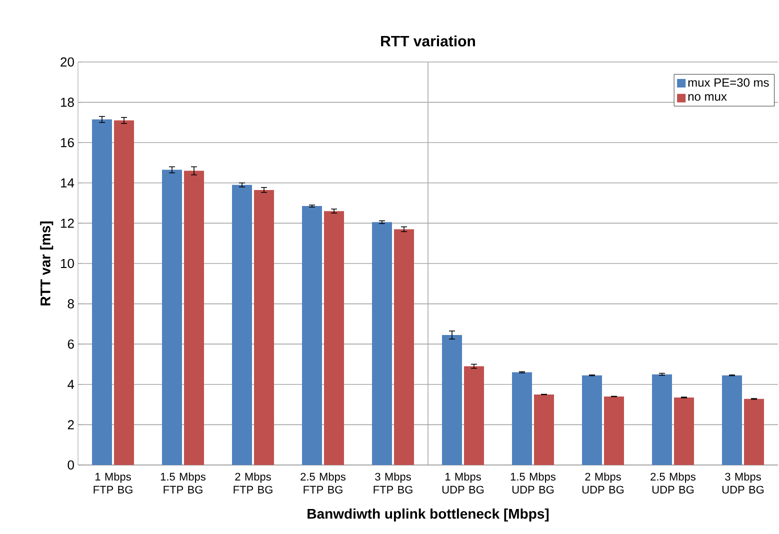  Describe the element at coordinates (67, 102) in the screenshot. I see `y-tick-label: 18` at that location.